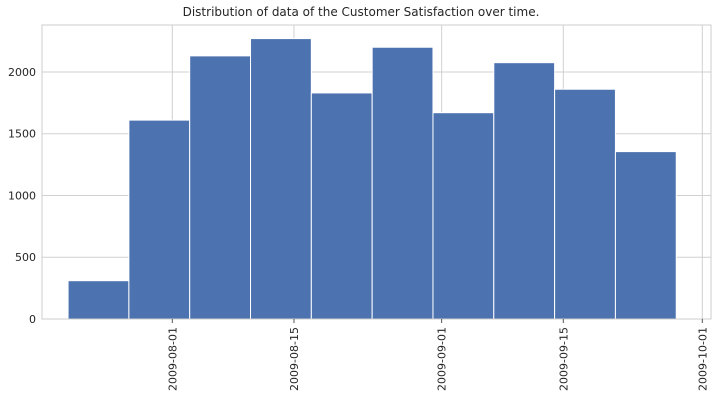 This screenshot has width=718, height=420. Describe the element at coordinates (32, 319) in the screenshot. I see `y-tick-label: 0` at that location.